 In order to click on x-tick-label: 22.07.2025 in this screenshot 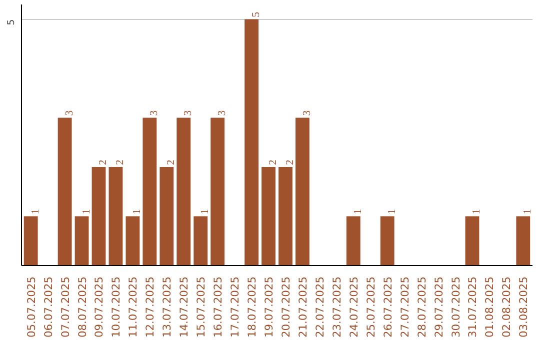, I will do `click(319, 307)`.